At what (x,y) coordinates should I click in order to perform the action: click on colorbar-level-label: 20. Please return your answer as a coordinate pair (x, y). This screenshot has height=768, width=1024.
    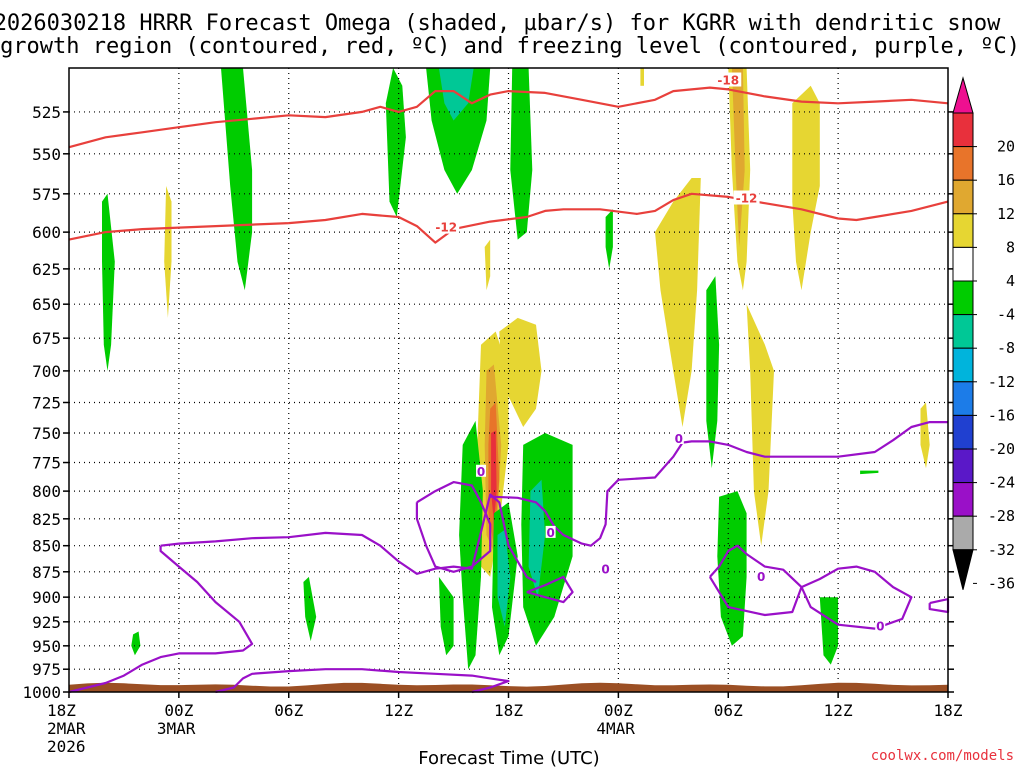
    Looking at the image, I should click on (1006, 147).